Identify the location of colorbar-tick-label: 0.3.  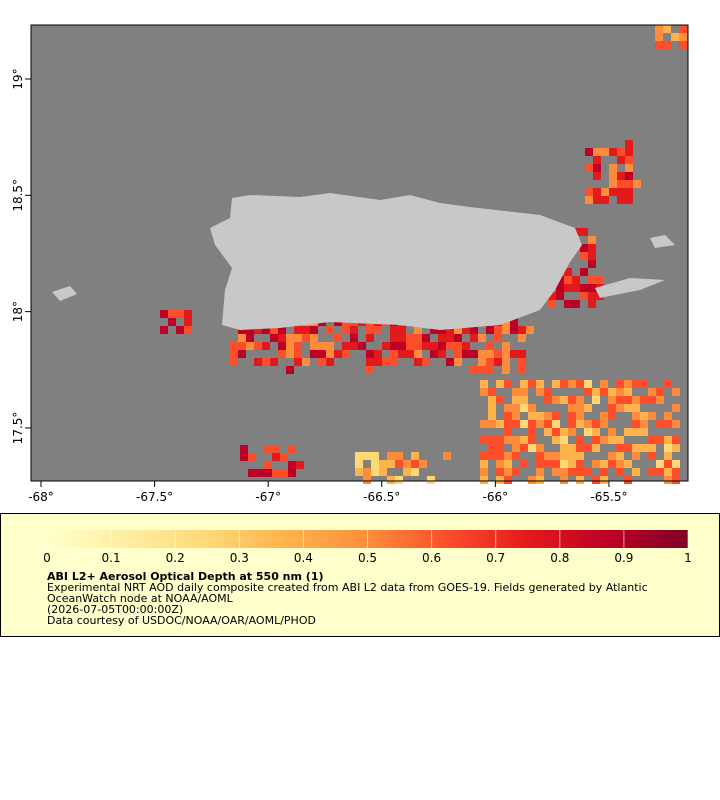
(239, 558).